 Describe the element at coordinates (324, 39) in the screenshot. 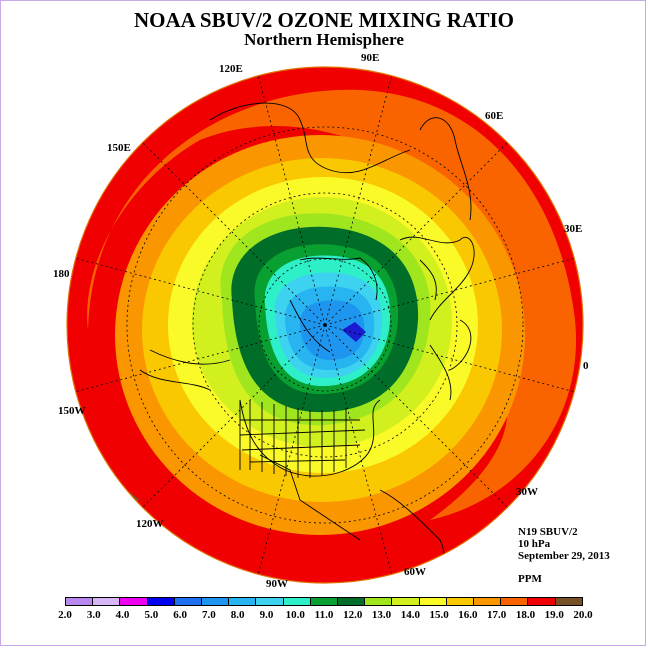

I see `chart-subtitle: Northern Hemisphere` at that location.